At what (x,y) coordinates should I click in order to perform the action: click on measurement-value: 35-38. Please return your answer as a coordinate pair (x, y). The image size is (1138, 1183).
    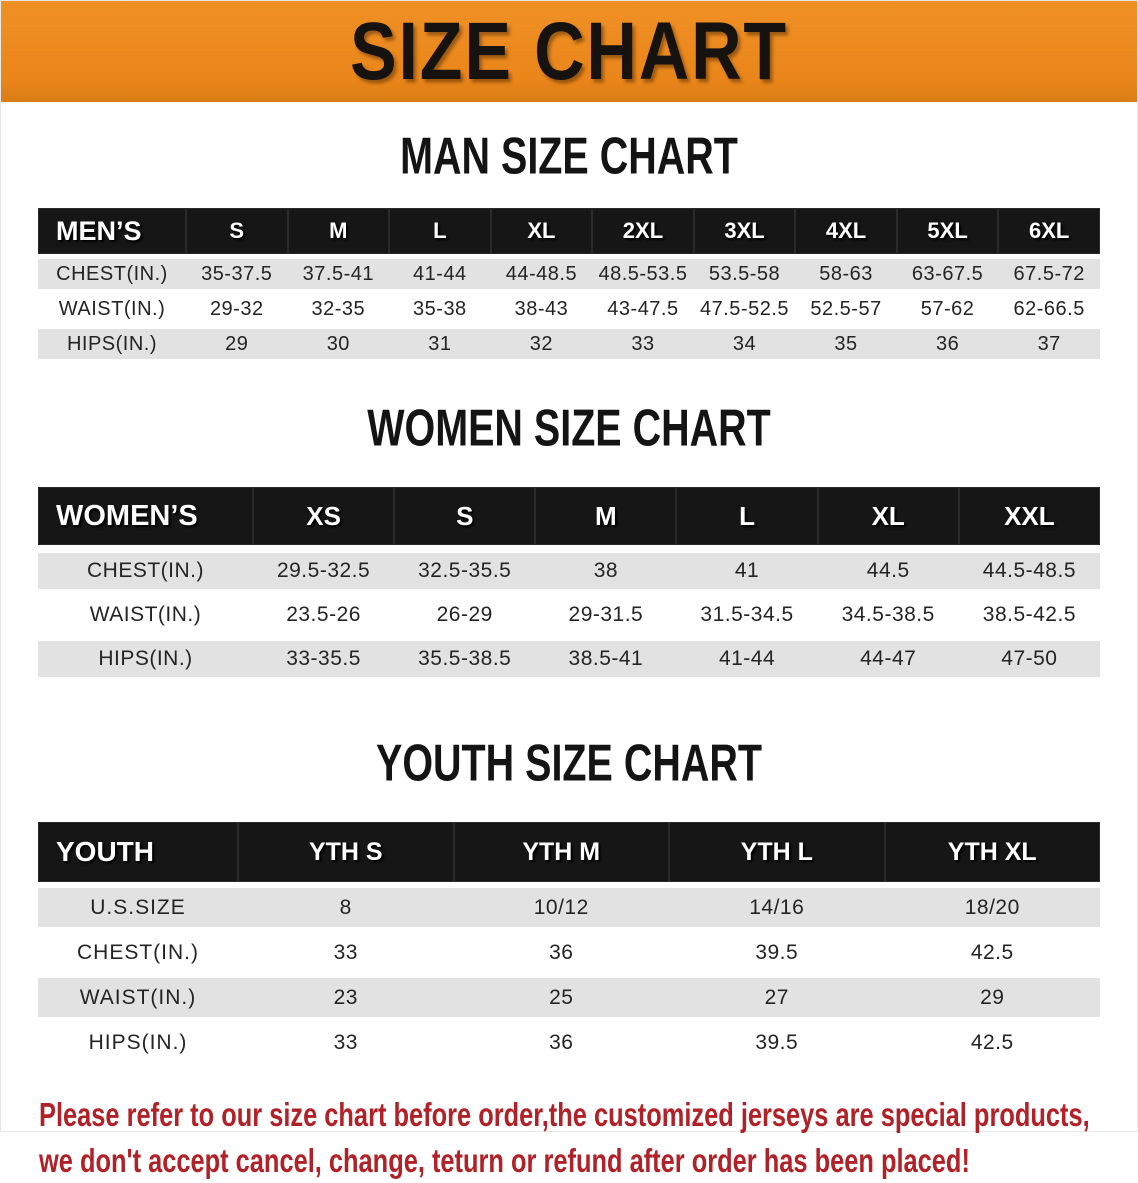
    Looking at the image, I should click on (440, 309).